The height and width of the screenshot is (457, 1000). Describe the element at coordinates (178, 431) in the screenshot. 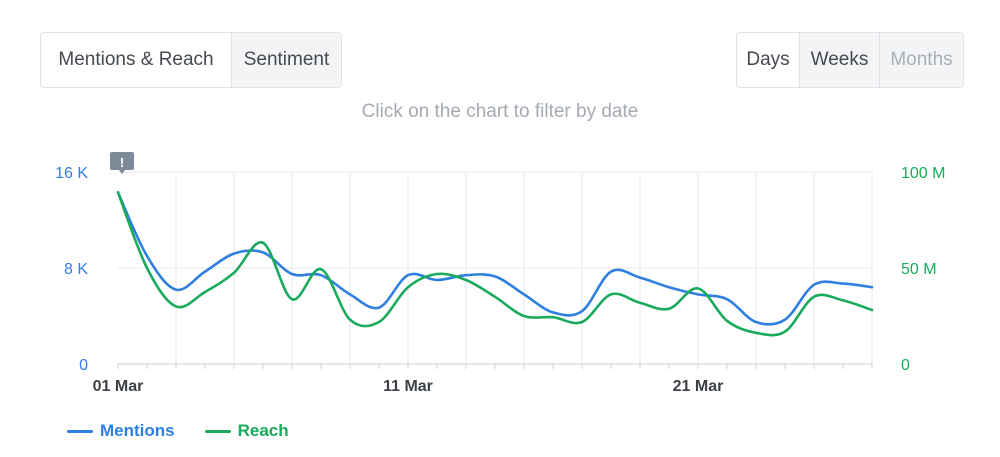

I see `chart-legend: Mentions Reach` at that location.